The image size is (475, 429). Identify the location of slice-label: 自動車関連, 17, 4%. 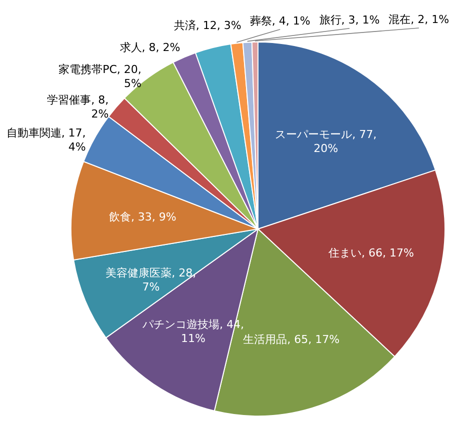
(46, 140).